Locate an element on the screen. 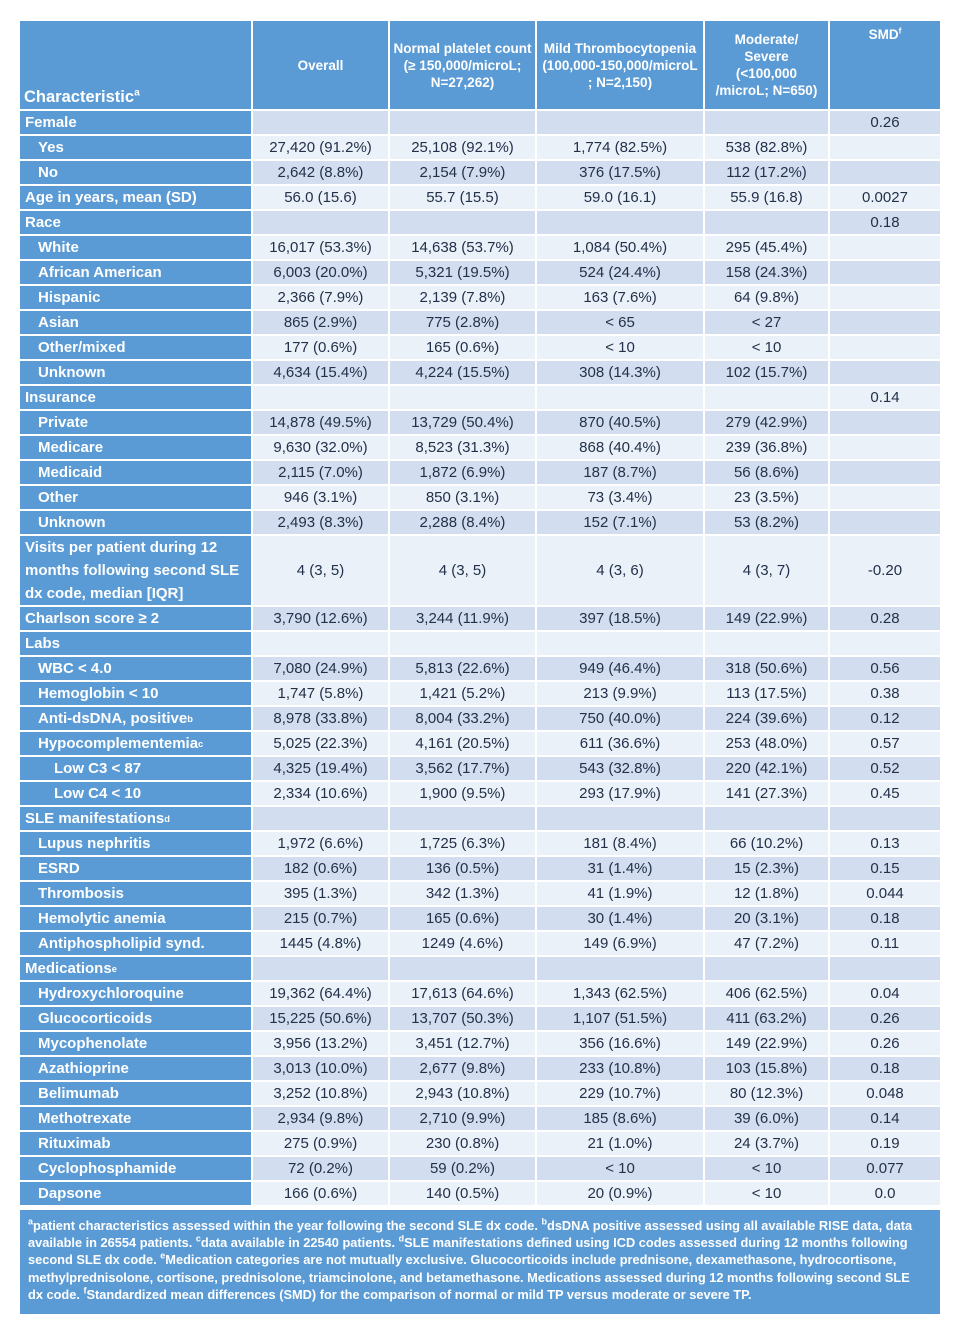 This screenshot has width=960, height=1344. data-cell: 2,288 (8.4%) is located at coordinates (463, 523).